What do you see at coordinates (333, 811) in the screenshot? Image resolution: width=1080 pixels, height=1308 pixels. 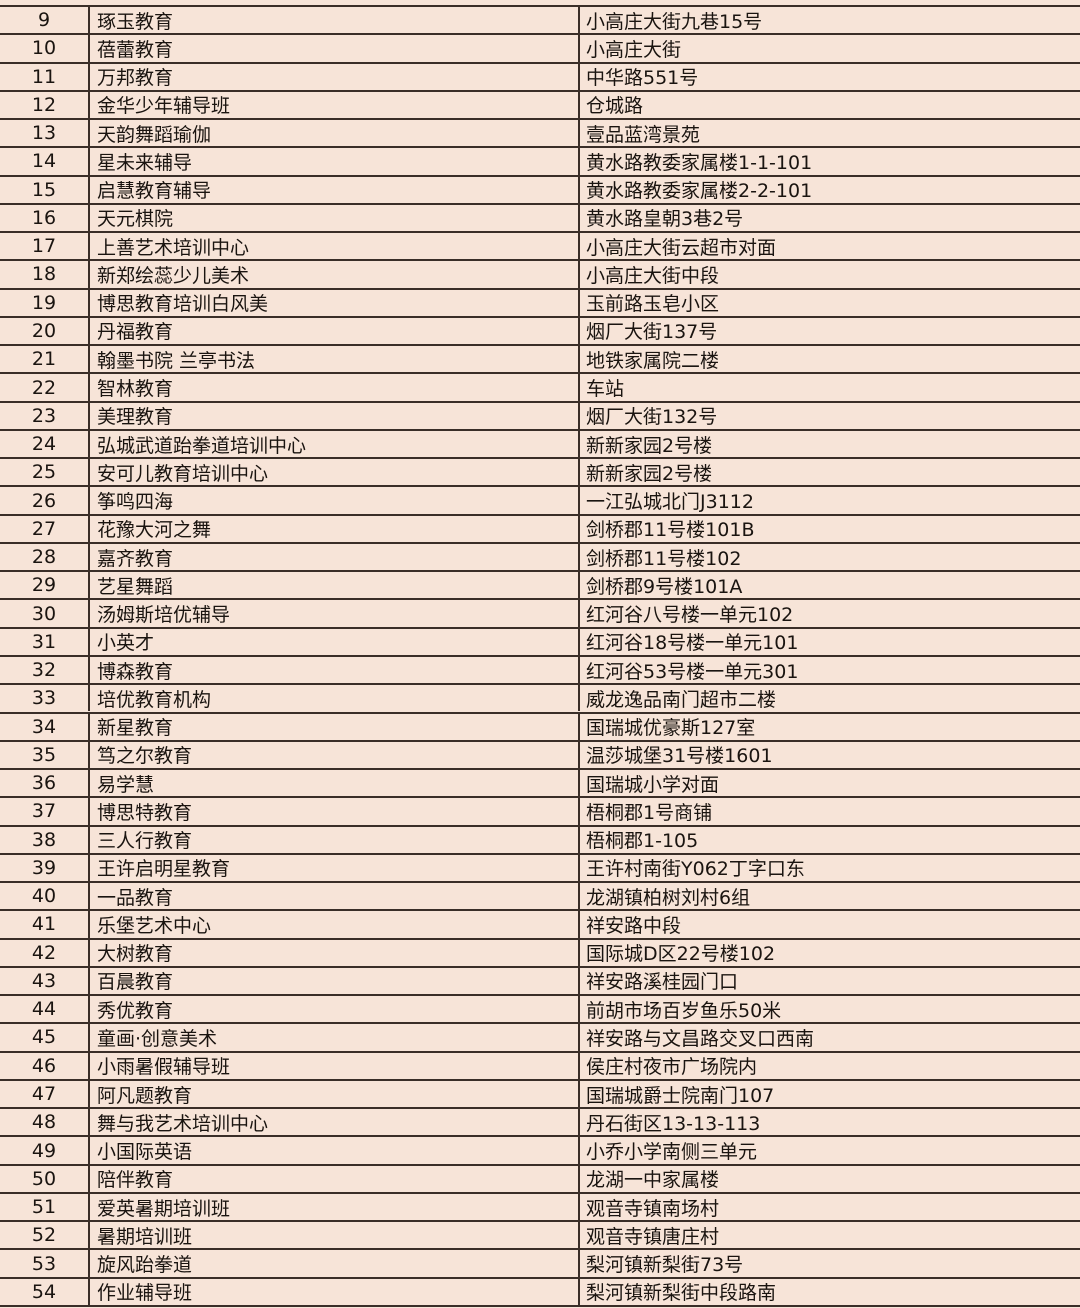 I see `institution-name-cell: 博思特教育` at bounding box center [333, 811].